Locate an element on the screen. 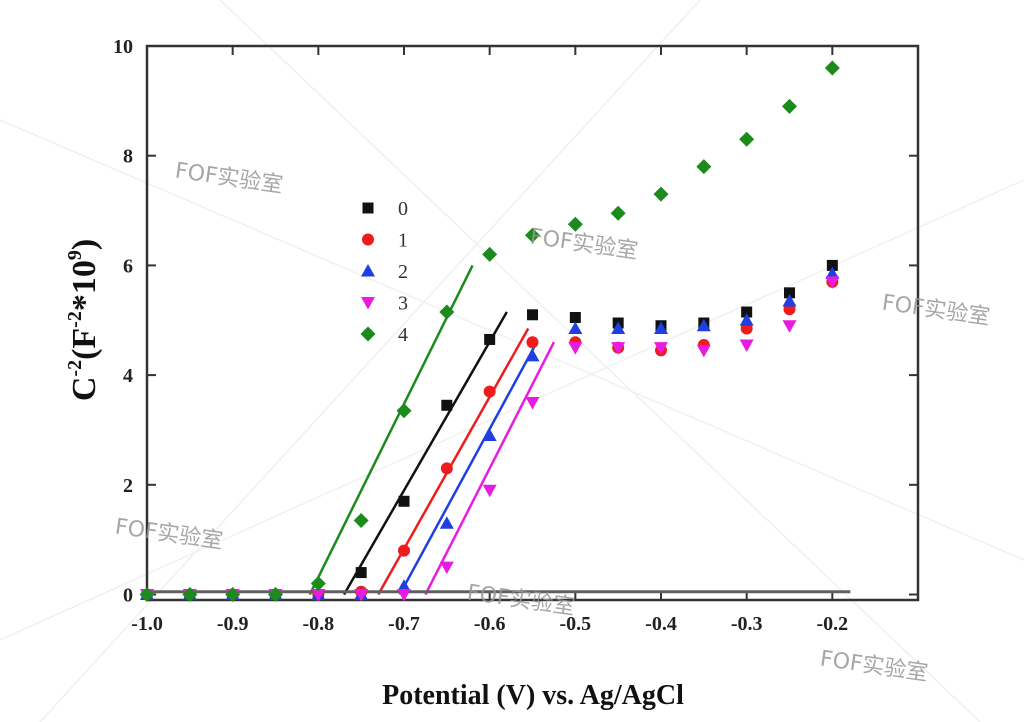  x-tick-label: -0.8 is located at coordinates (318, 624).